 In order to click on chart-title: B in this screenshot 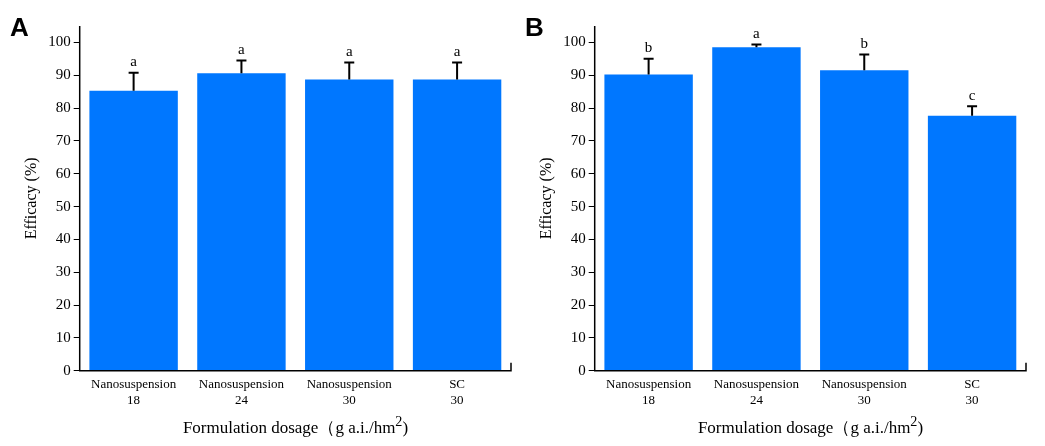, I will do `click(534, 27)`.